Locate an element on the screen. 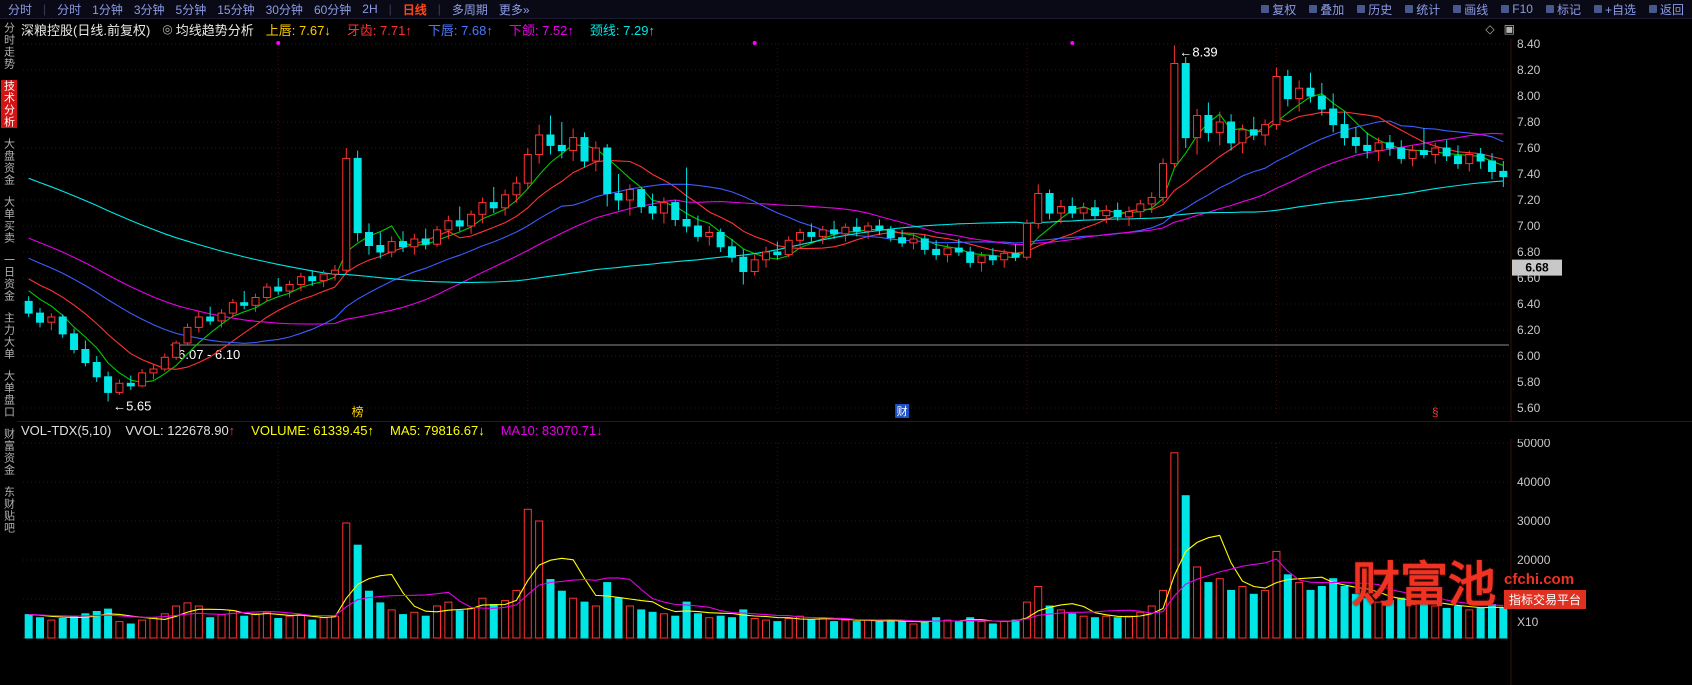 Image resolution: width=1692 pixels, height=685 pixels. event-marker: 财 is located at coordinates (902, 411).